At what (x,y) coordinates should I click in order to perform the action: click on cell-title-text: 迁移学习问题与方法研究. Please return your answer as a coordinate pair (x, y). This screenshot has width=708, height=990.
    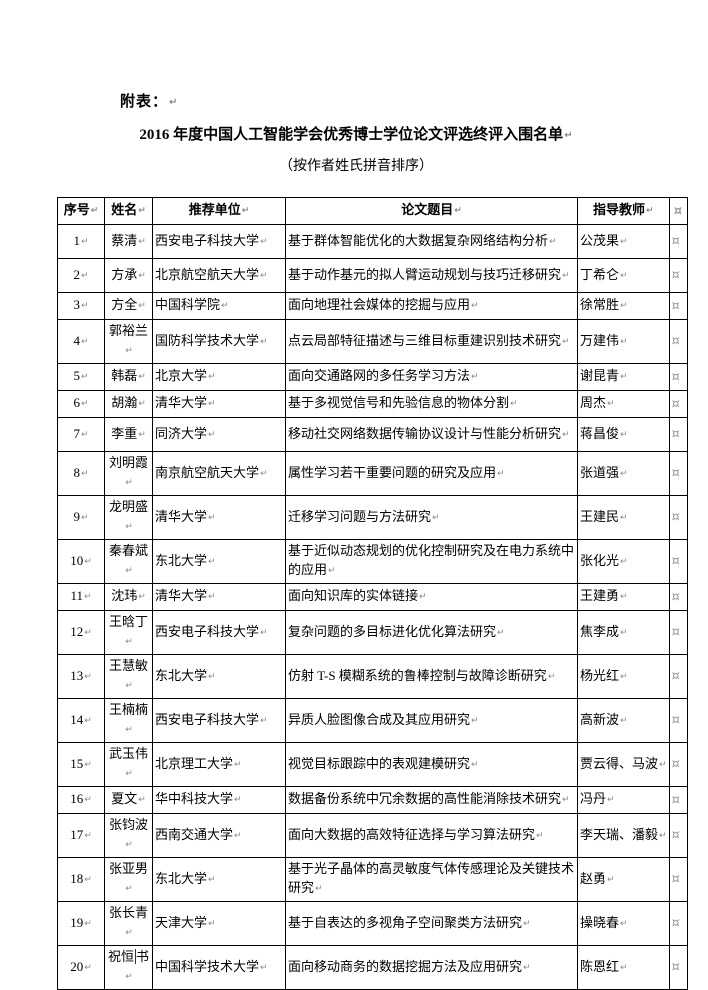
    Looking at the image, I should click on (360, 516).